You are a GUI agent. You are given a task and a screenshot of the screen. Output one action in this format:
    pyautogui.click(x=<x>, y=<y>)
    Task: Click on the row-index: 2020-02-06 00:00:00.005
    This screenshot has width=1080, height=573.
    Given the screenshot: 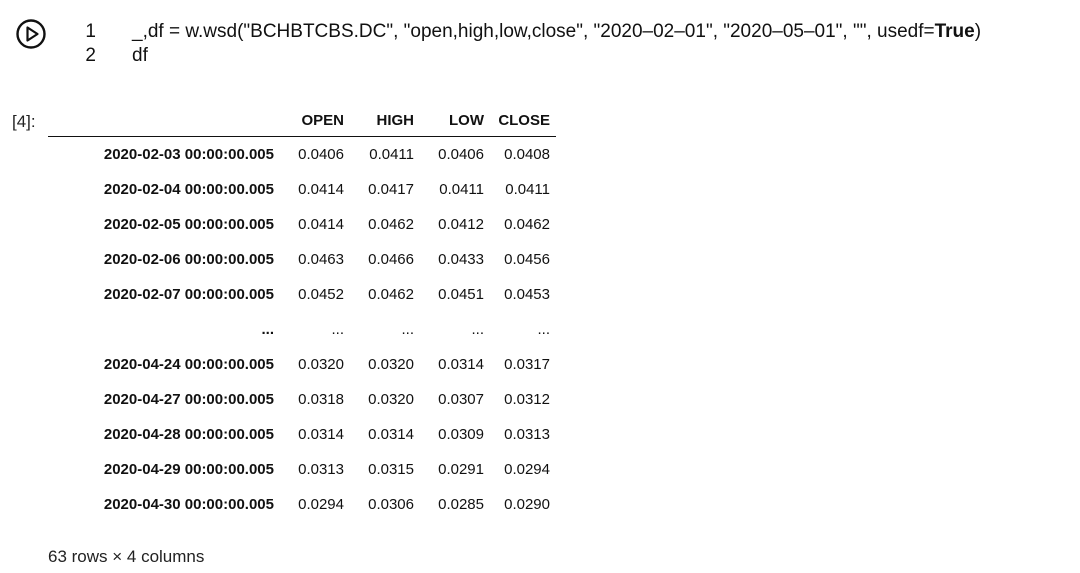 What is the action you would take?
    pyautogui.click(x=188, y=259)
    